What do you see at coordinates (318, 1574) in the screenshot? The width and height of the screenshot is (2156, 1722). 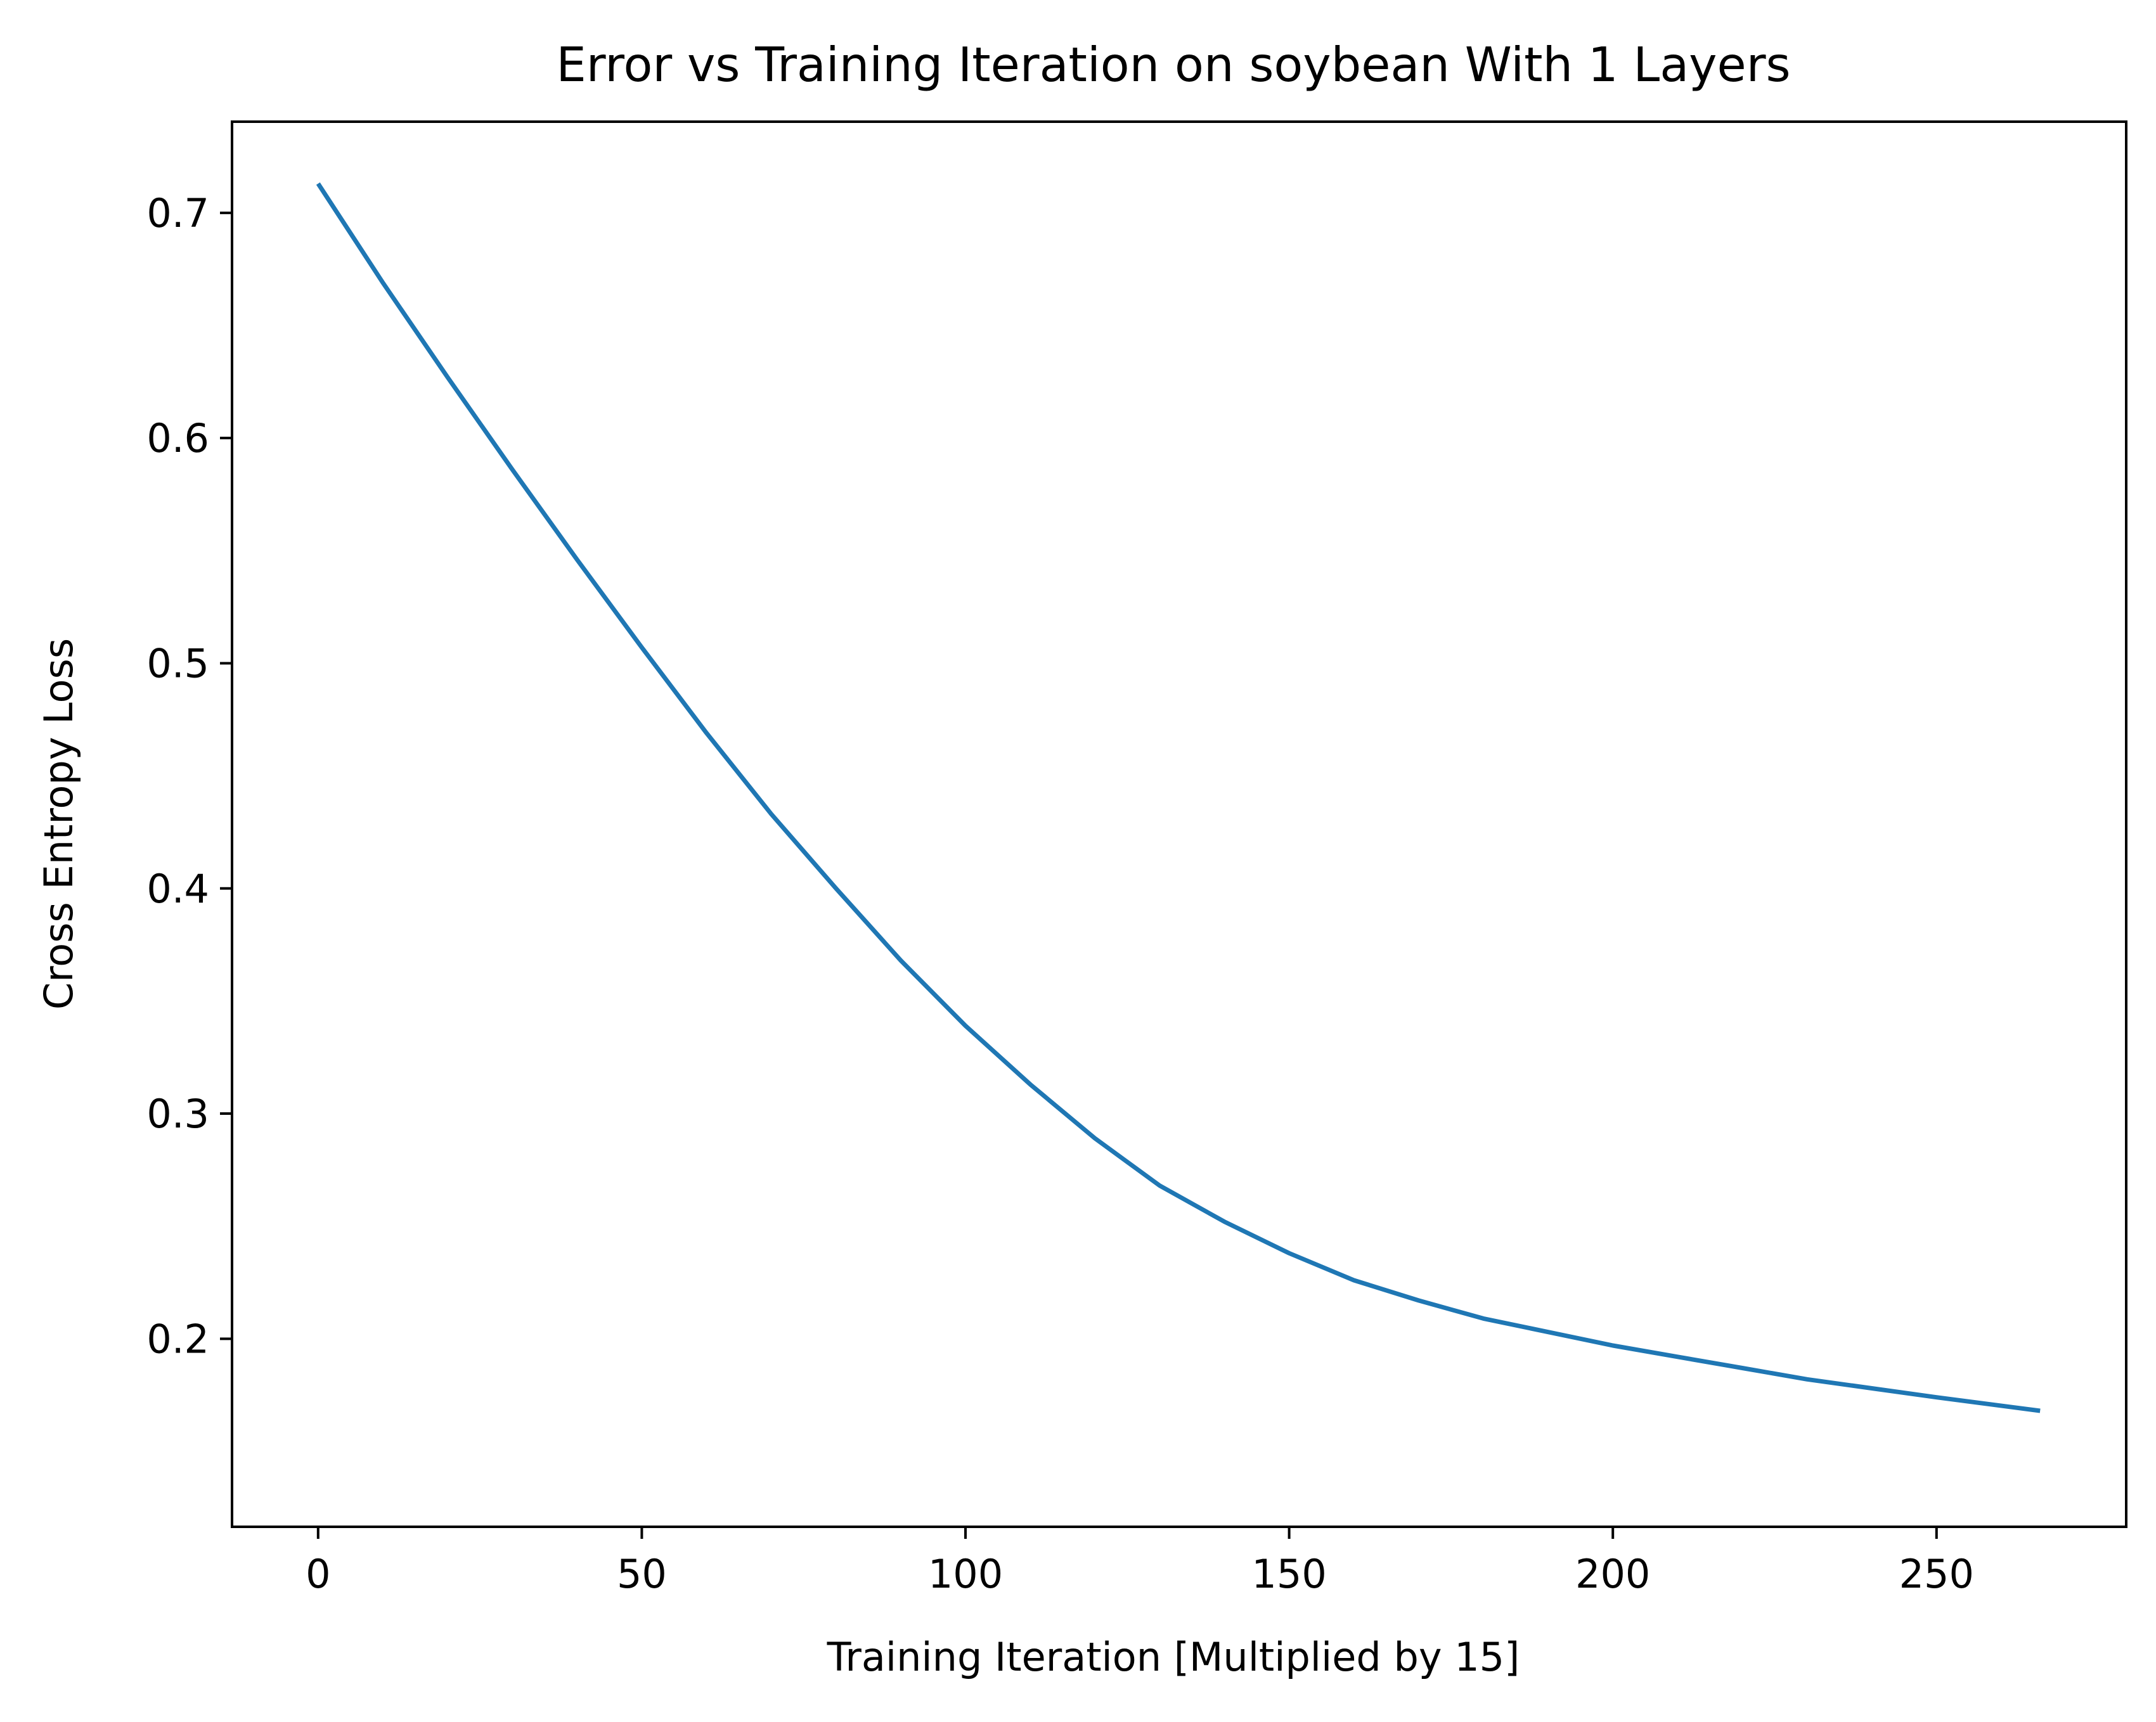 I see `x-tick-label: 0` at bounding box center [318, 1574].